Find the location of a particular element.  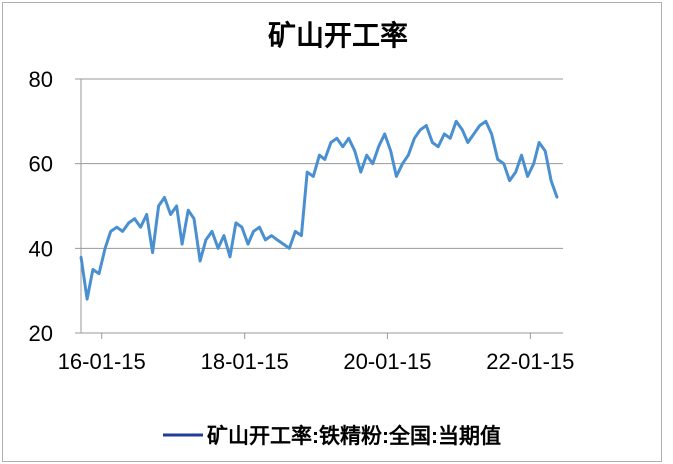

x-tick-label: 20-01-15 is located at coordinates (387, 361).